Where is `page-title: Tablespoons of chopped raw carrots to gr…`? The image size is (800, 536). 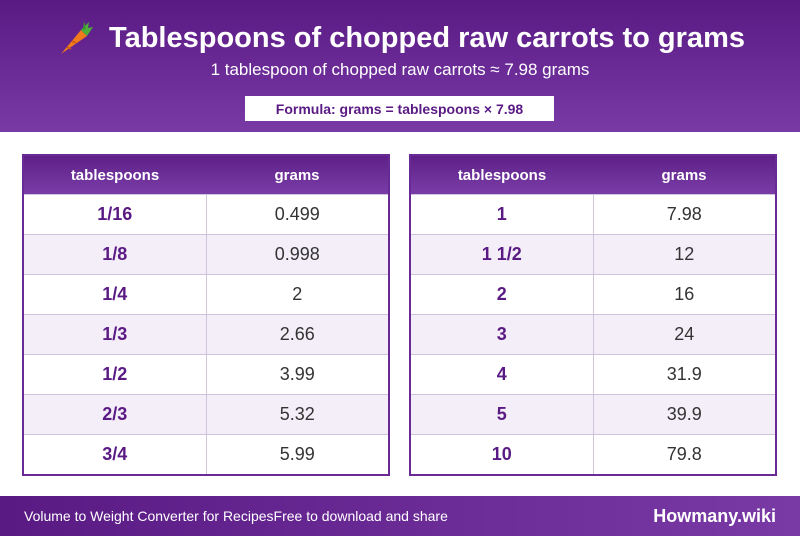 page-title: Tablespoons of chopped raw carrots to gr… is located at coordinates (427, 37).